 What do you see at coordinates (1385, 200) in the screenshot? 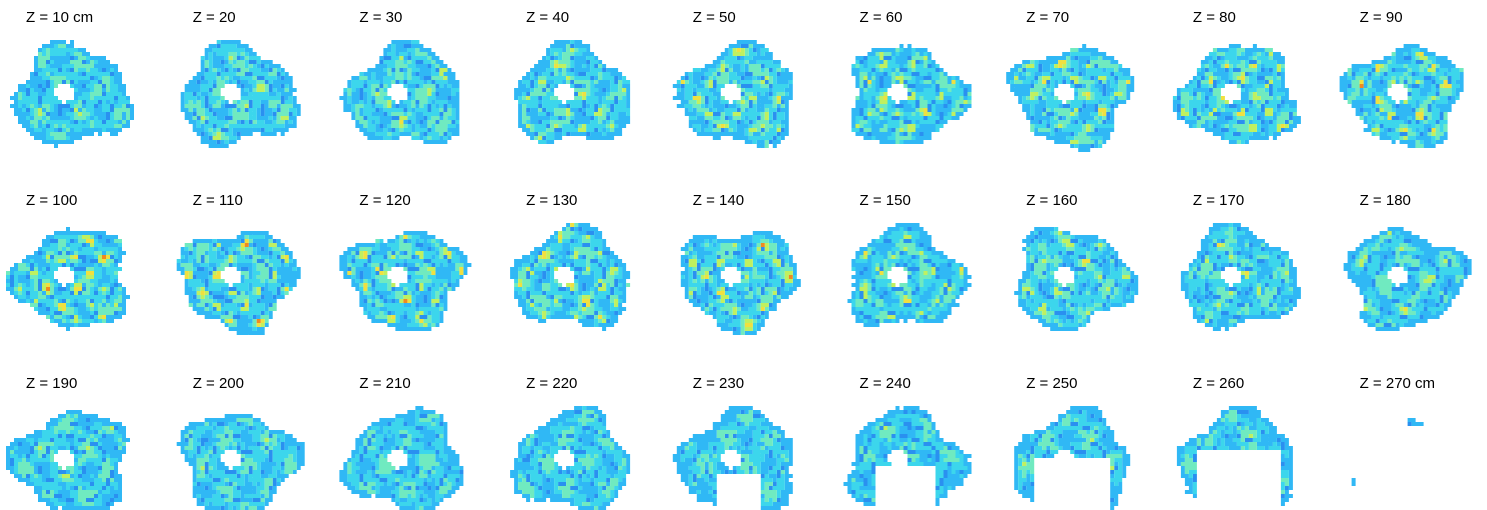
I see `panel-label: Z = 180` at bounding box center [1385, 200].